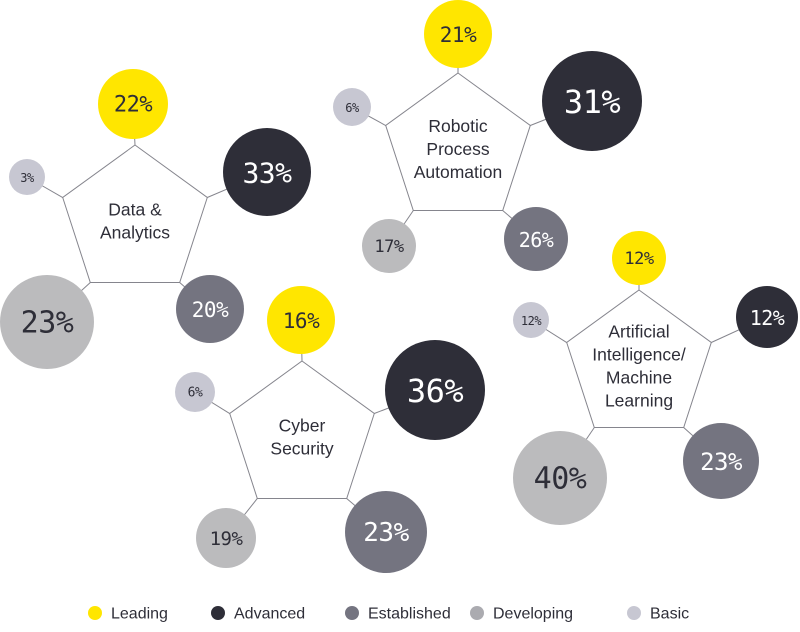  I want to click on bubble-value: 20%, so click(210, 310).